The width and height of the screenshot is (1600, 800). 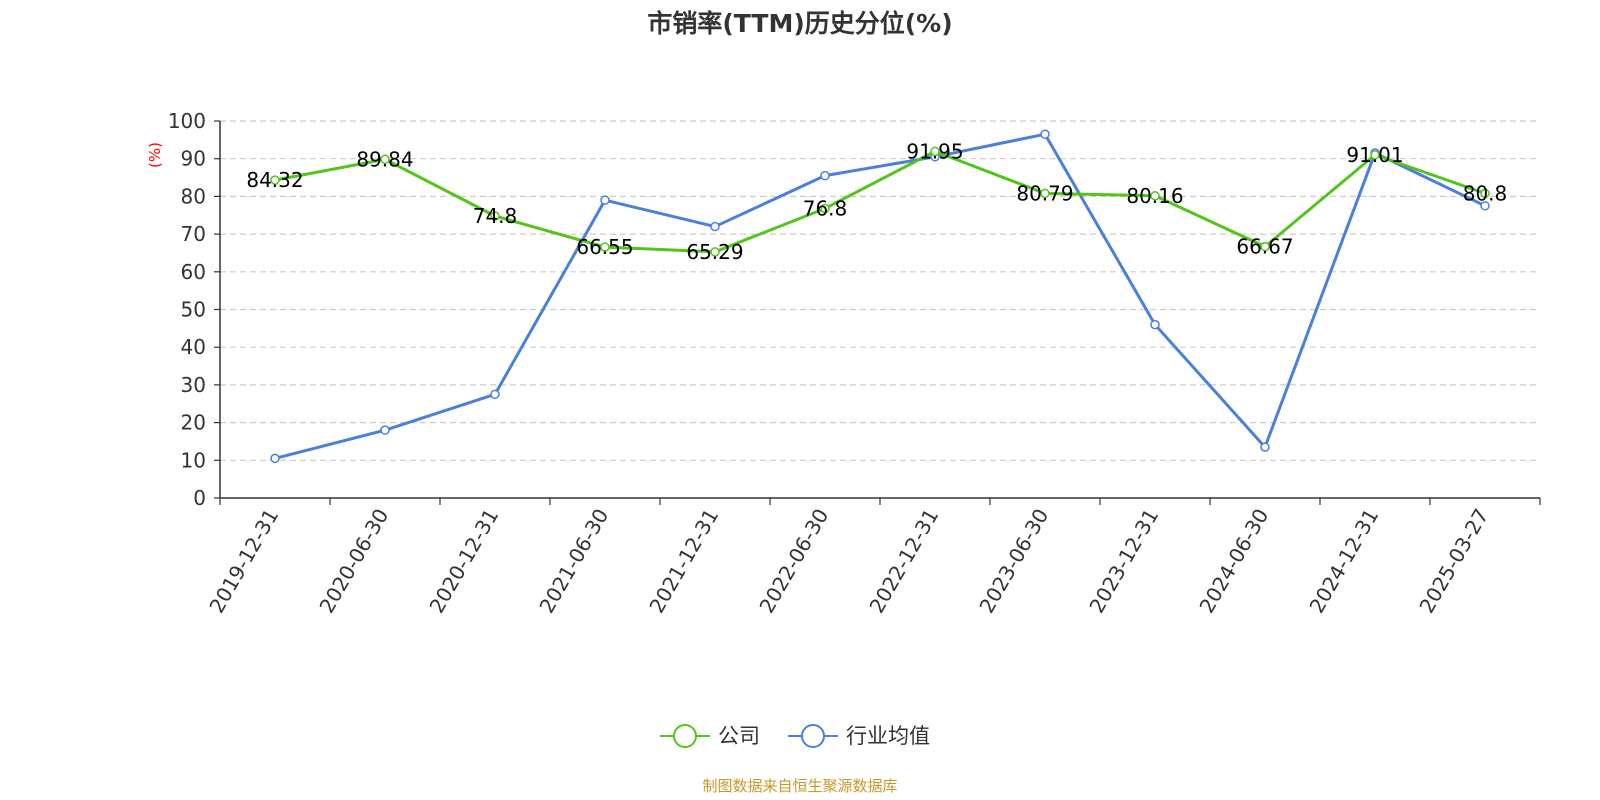 I want to click on data-label-company: 66.55, so click(x=604, y=247).